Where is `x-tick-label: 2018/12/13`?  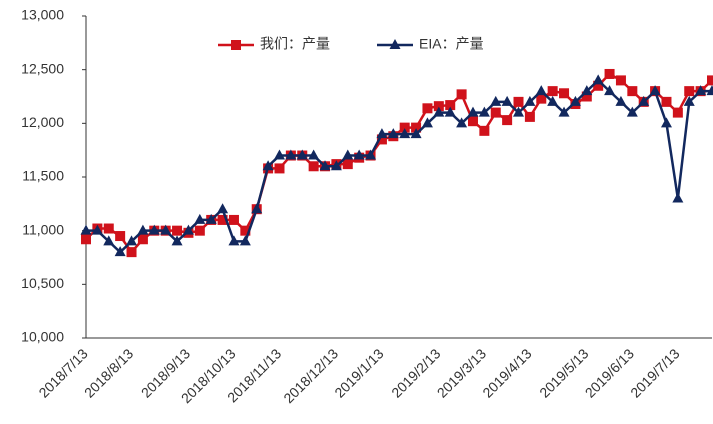 x-tick-label: 2018/12/13 is located at coordinates (310, 375).